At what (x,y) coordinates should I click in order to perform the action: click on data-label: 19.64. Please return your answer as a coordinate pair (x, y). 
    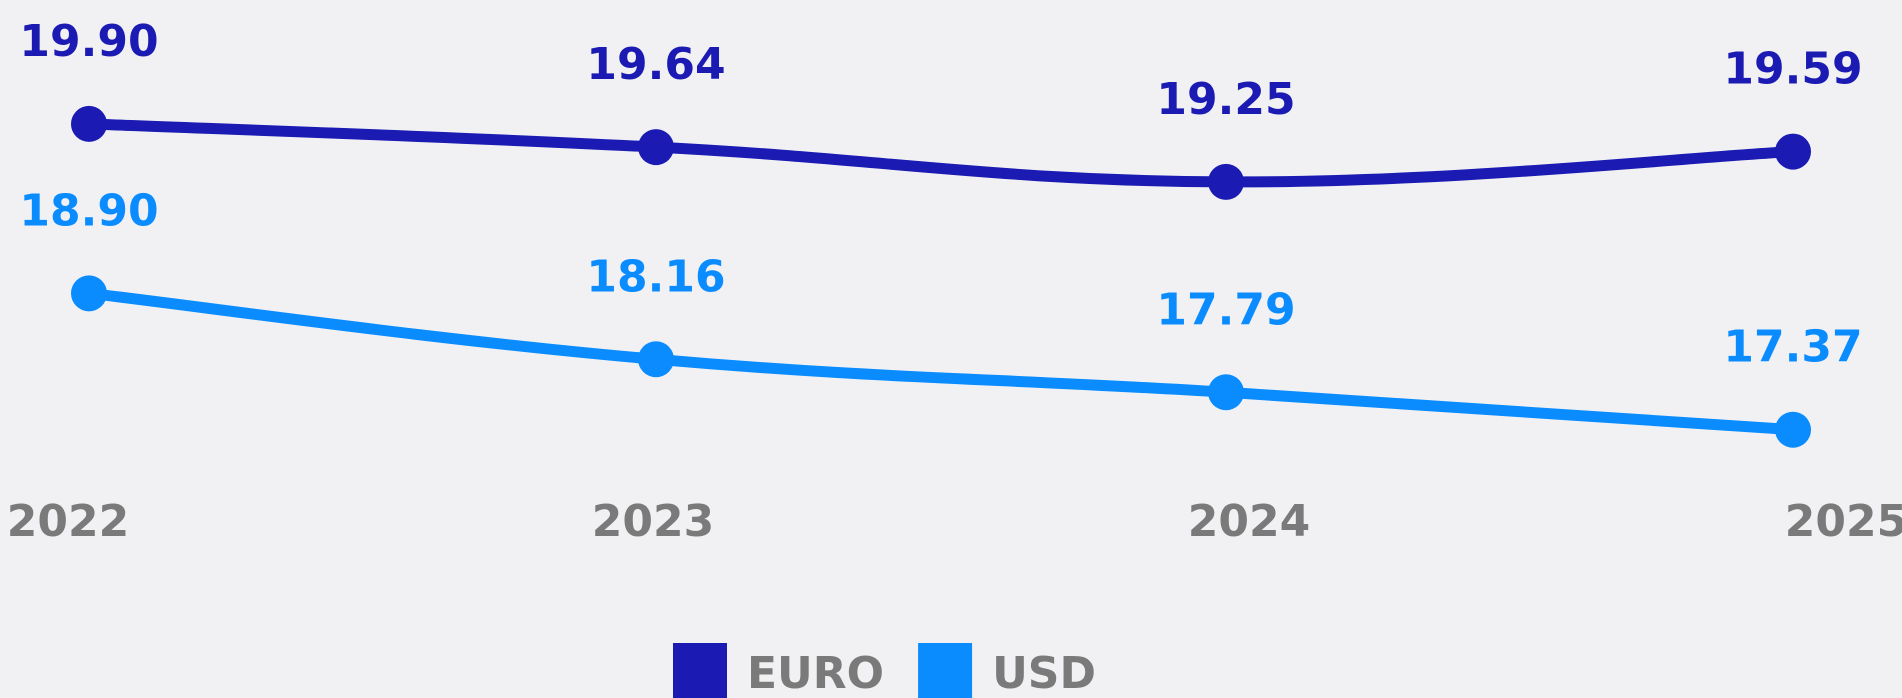
    Looking at the image, I should click on (655, 64).